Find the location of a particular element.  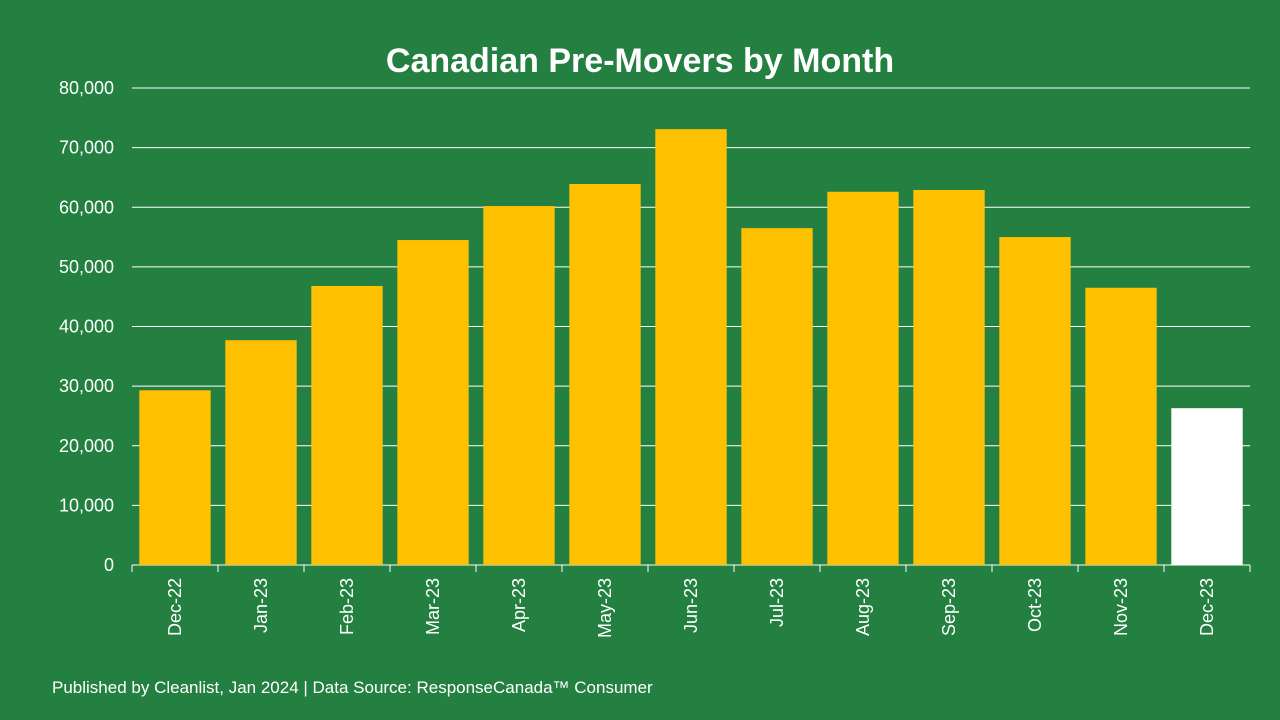

chart-title: Canadian Pre-Movers by Month is located at coordinates (640, 61).